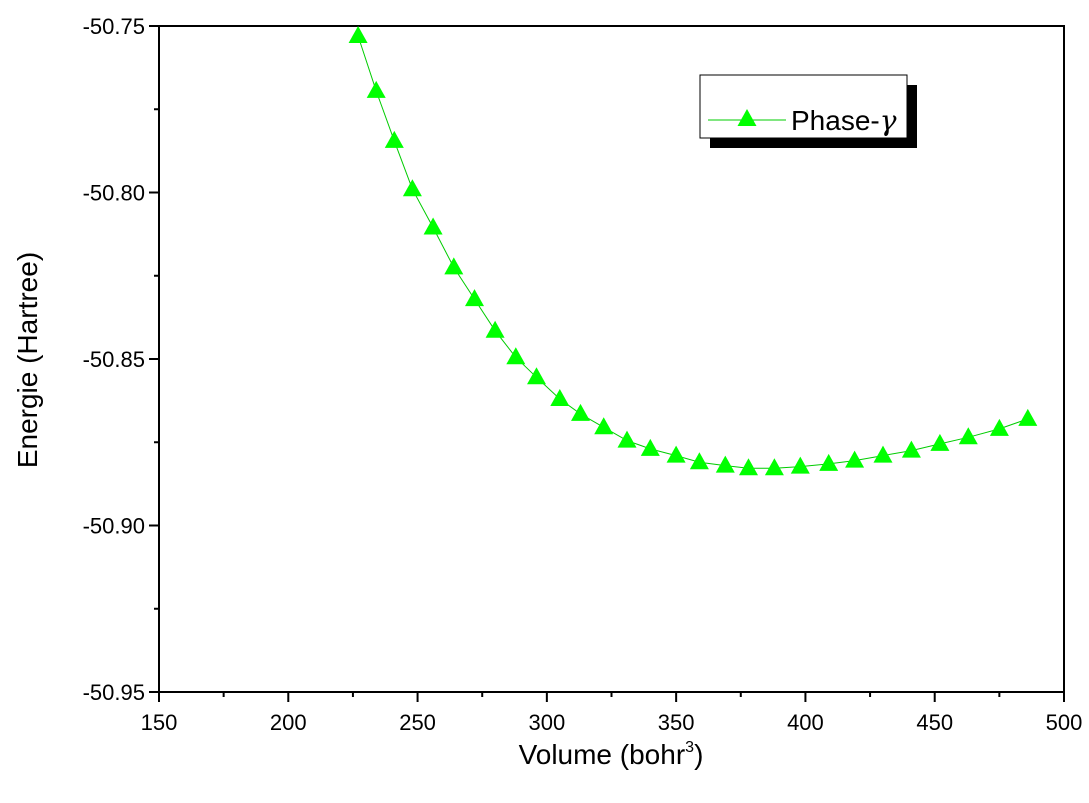  I want to click on x-tick-label: 400, so click(805, 722).